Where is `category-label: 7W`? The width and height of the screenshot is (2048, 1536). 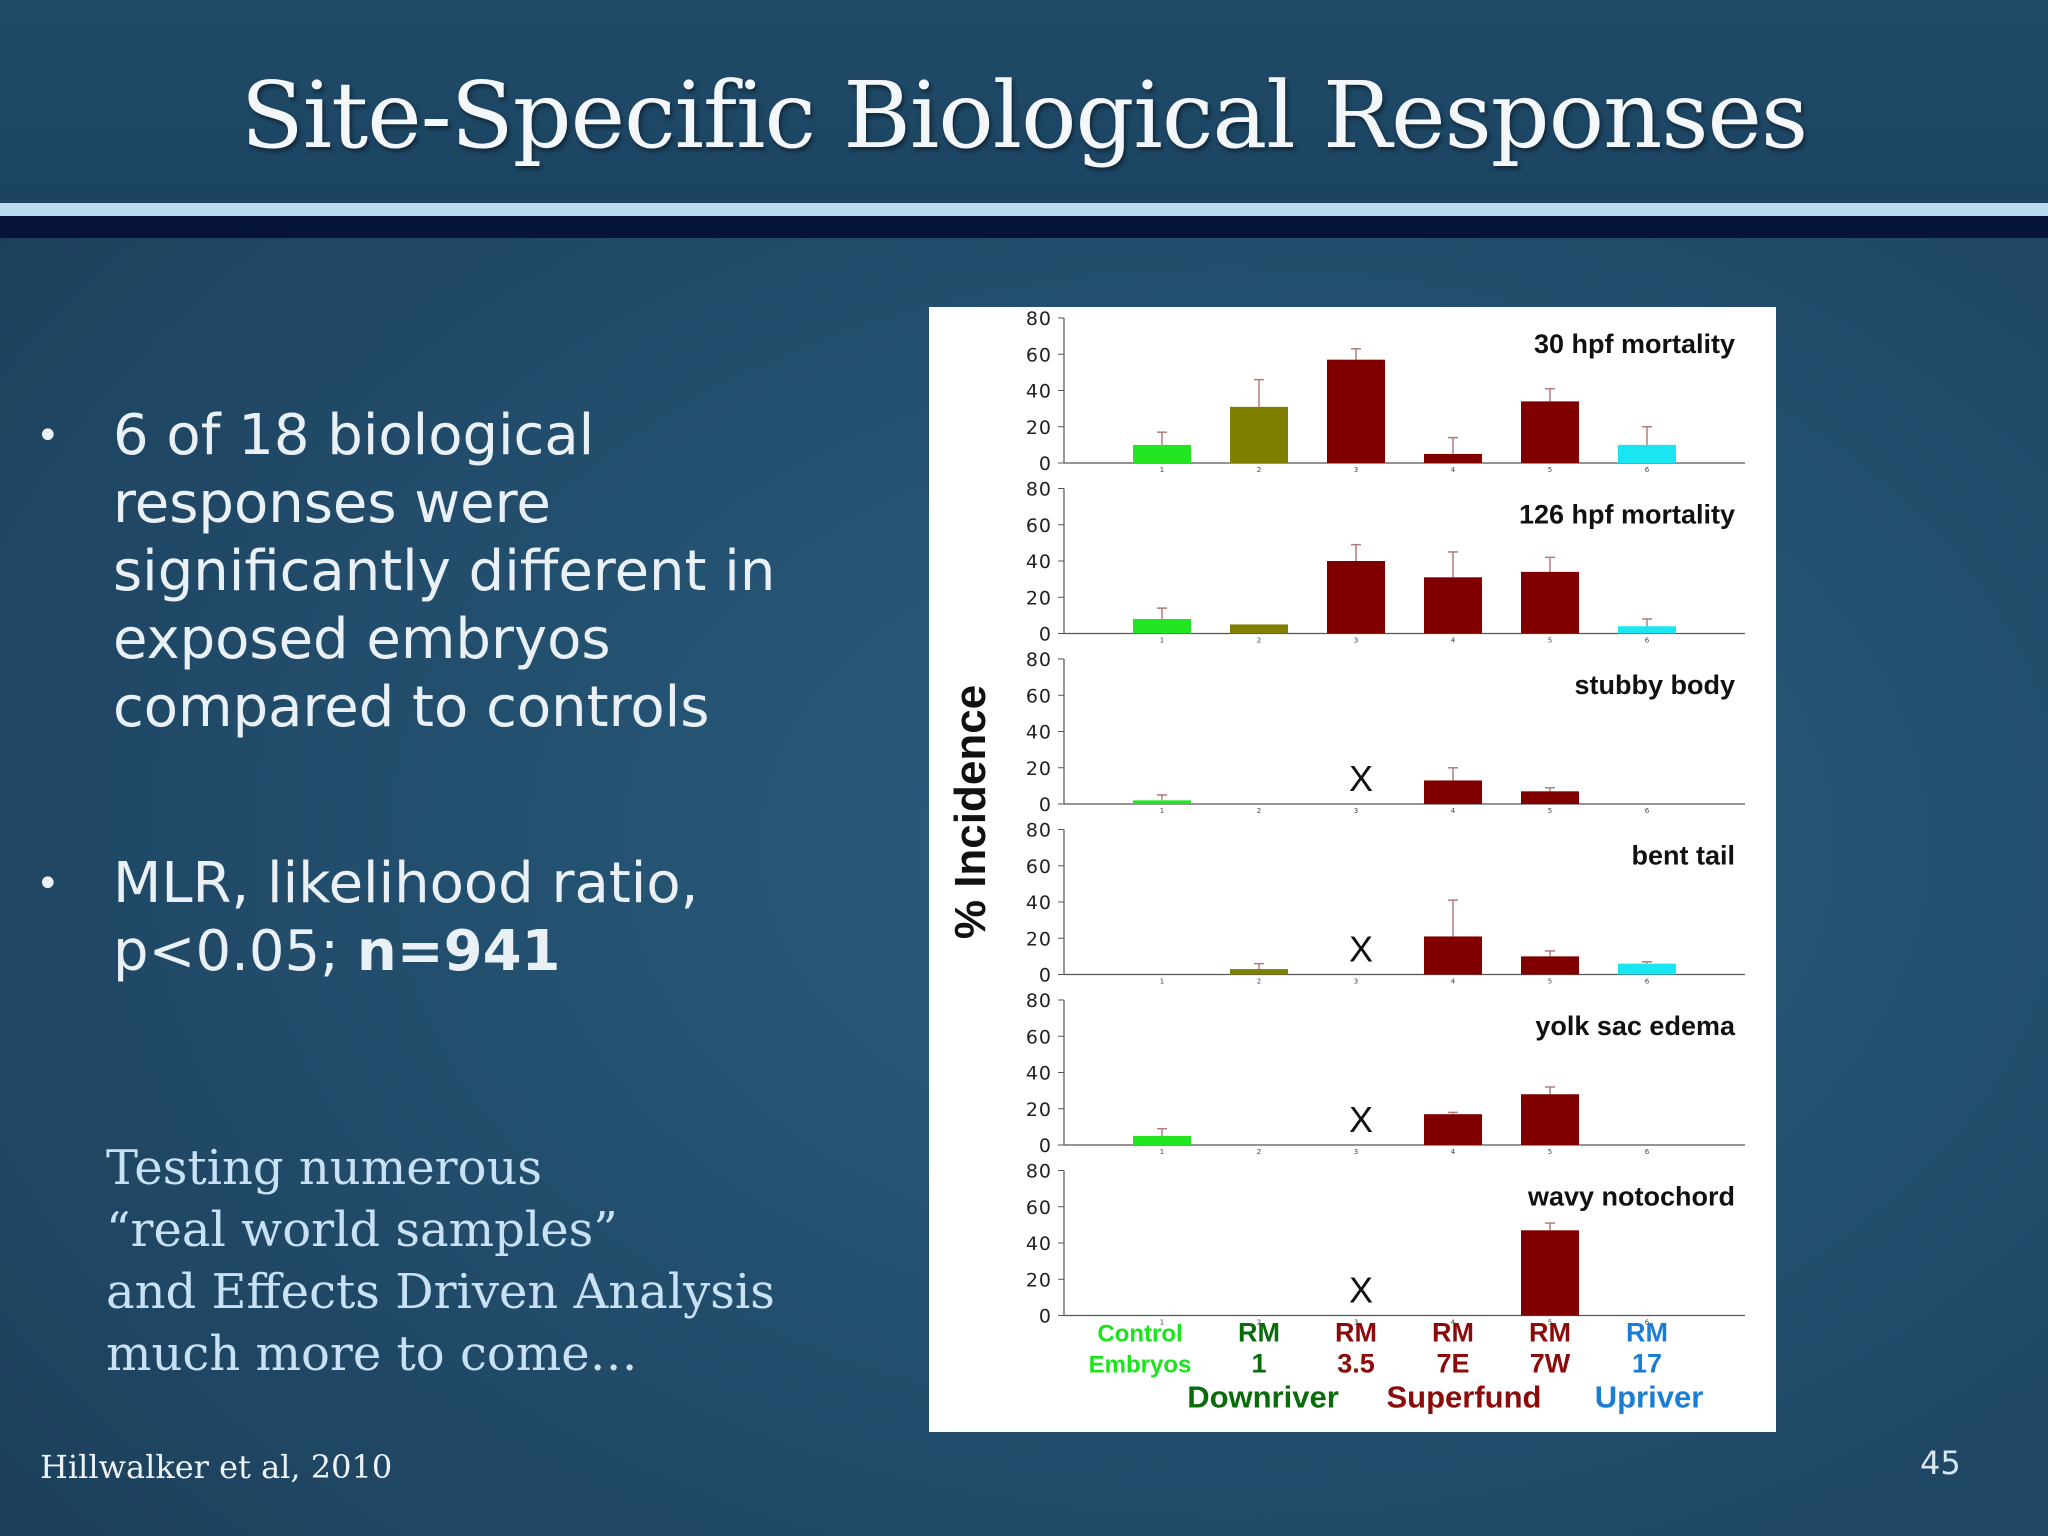 category-label: 7W is located at coordinates (1550, 1364).